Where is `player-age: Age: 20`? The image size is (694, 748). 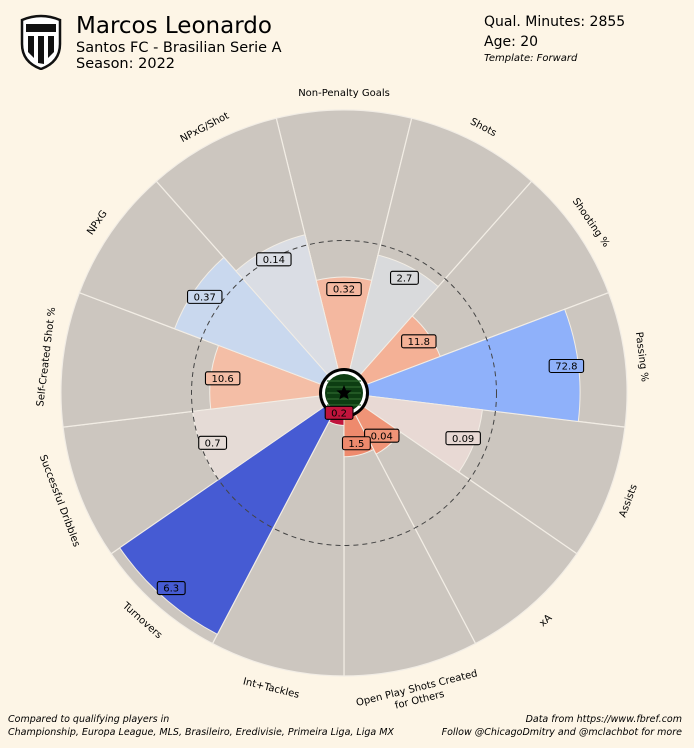
player-age: Age: 20 is located at coordinates (511, 42).